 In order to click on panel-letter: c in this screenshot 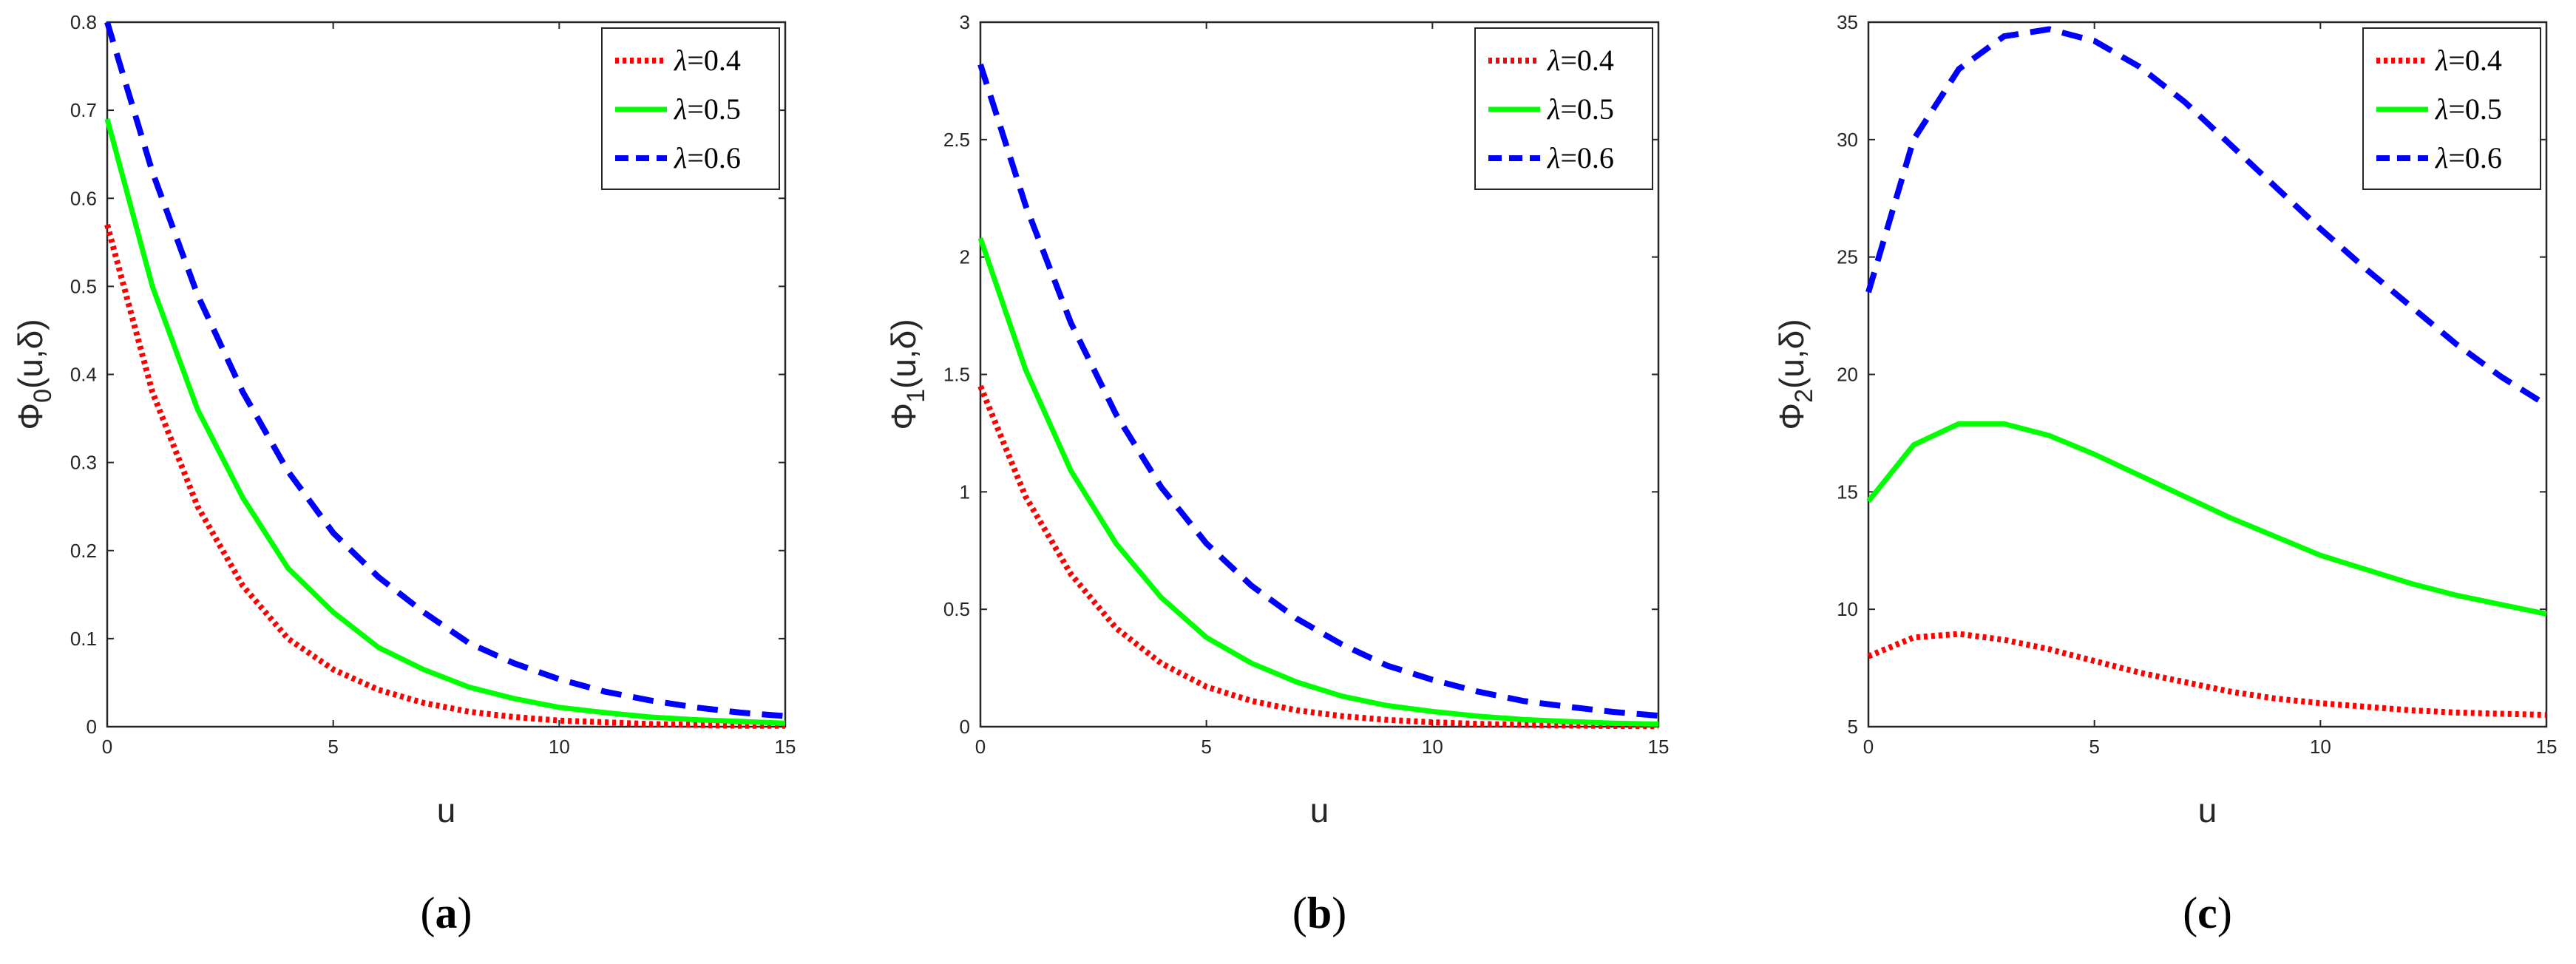, I will do `click(2207, 913)`.